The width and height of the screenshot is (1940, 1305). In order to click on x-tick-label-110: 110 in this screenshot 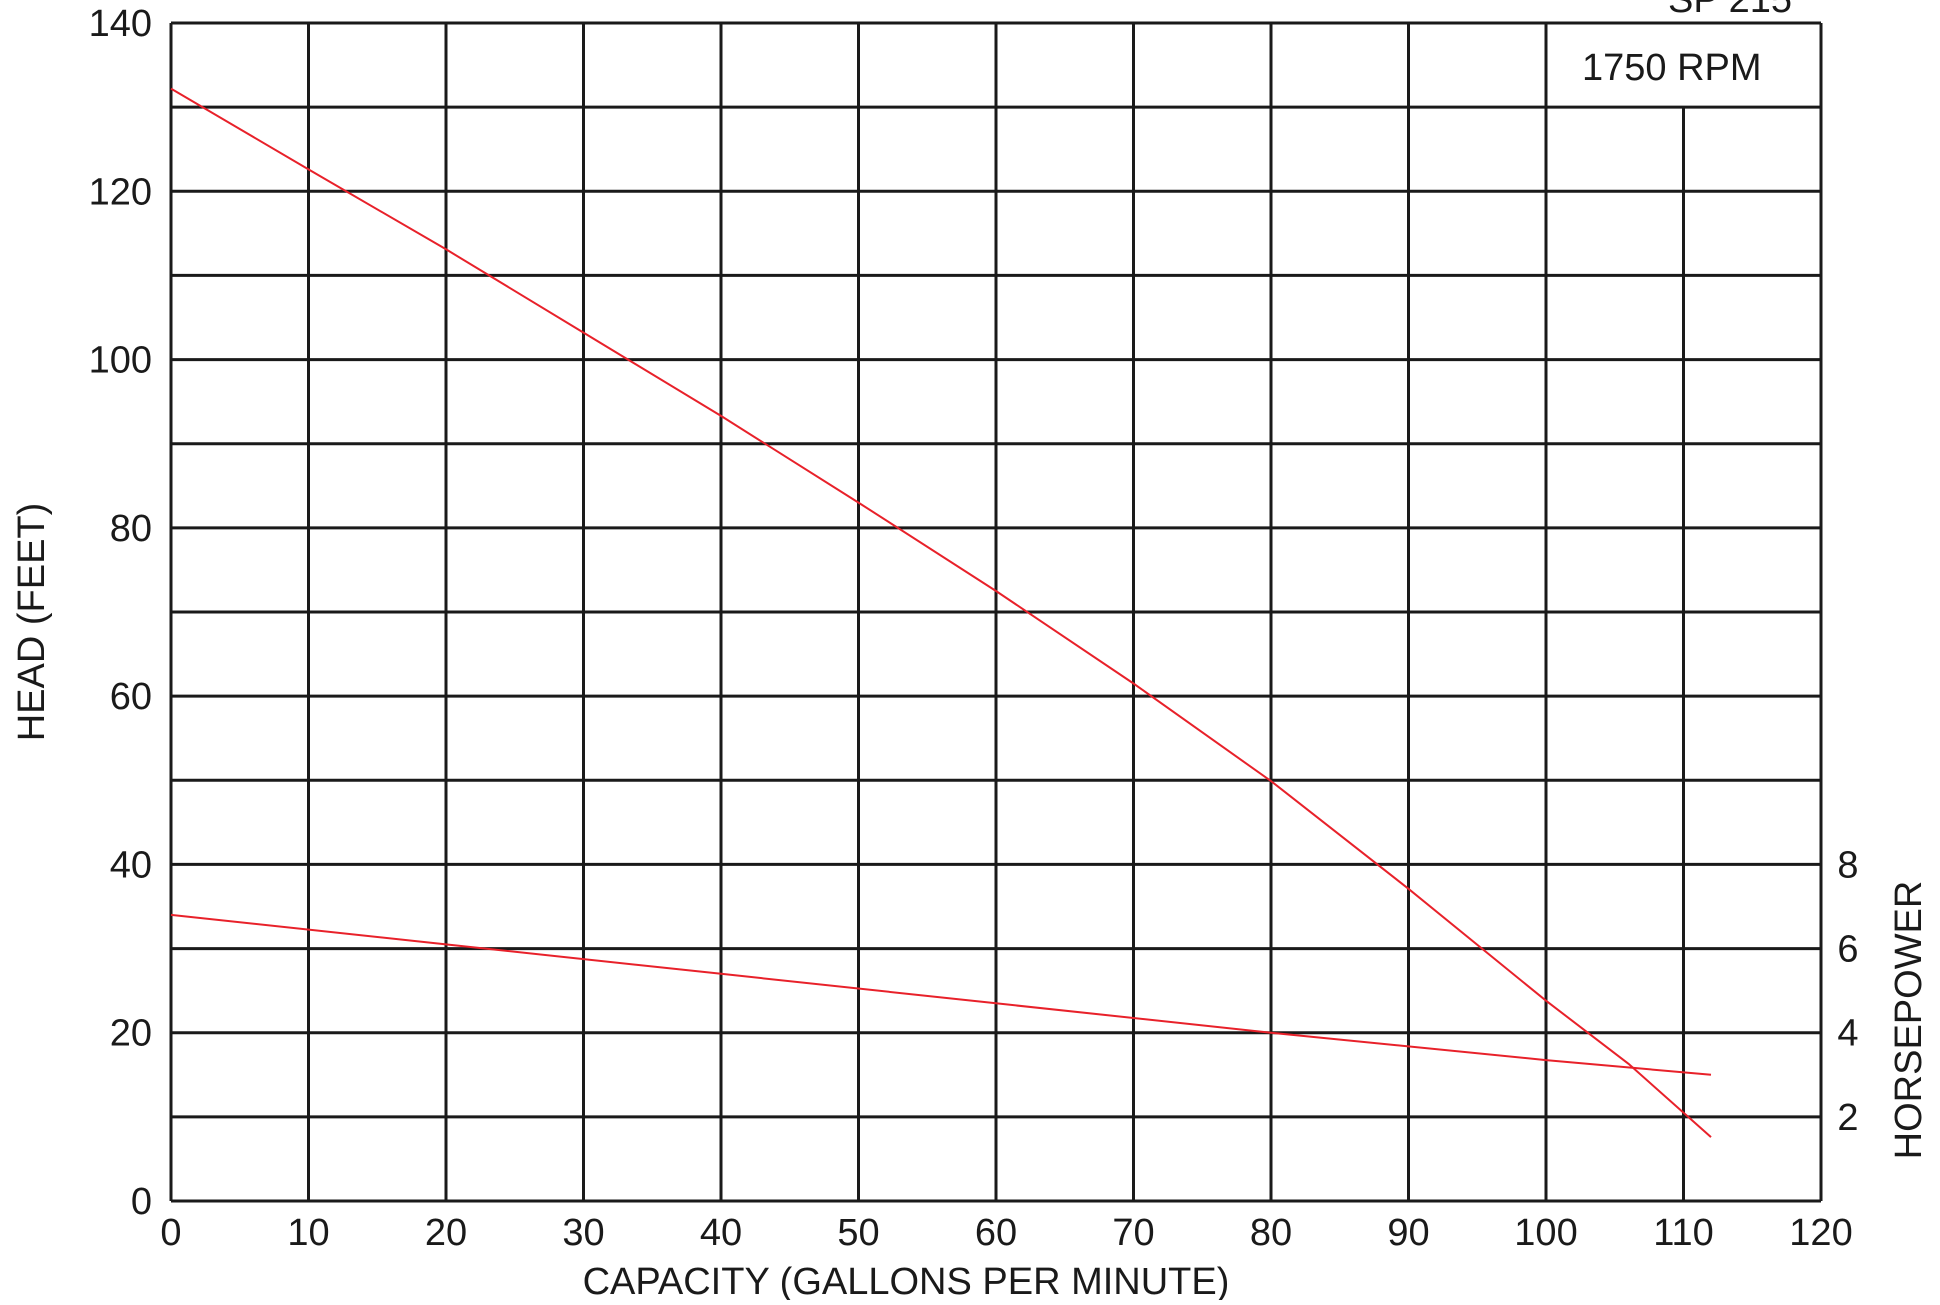, I will do `click(1683, 1233)`.